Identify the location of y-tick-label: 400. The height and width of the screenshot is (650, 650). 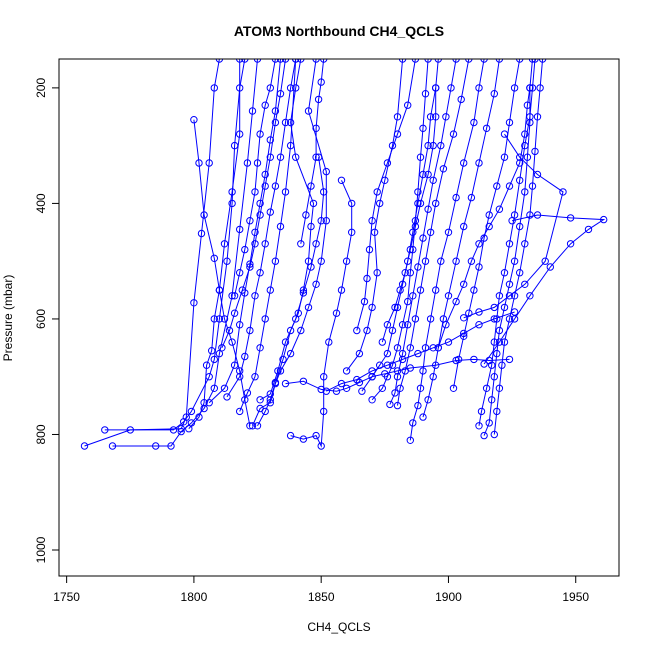
(41, 203).